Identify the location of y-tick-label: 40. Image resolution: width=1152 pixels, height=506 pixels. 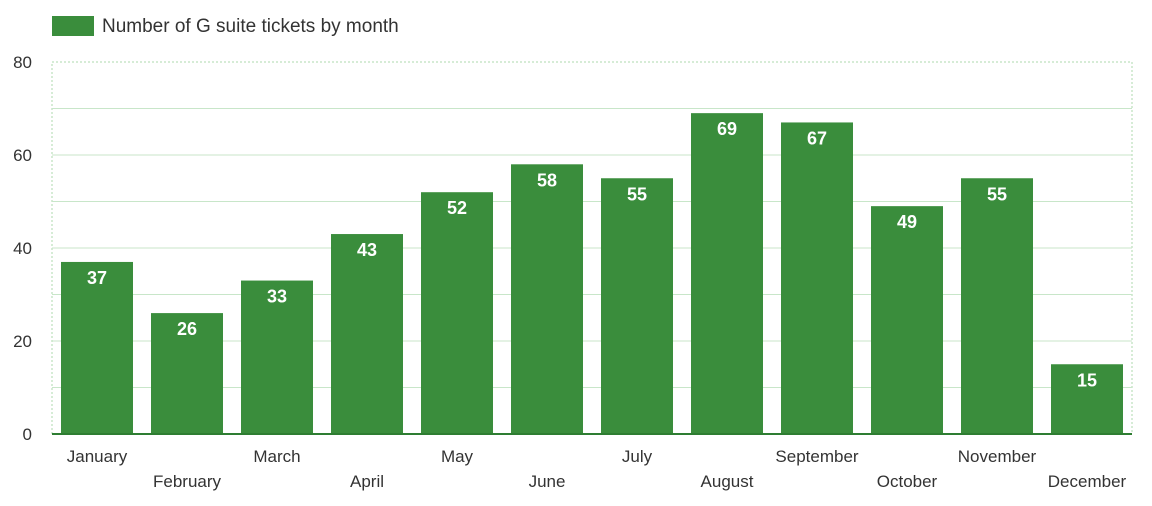
(22, 248).